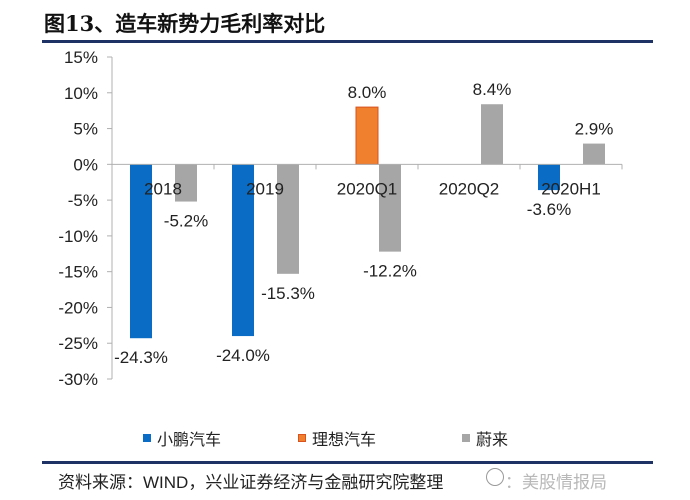 The image size is (690, 500). I want to click on watermark: ：美股情报局, so click(556, 483).